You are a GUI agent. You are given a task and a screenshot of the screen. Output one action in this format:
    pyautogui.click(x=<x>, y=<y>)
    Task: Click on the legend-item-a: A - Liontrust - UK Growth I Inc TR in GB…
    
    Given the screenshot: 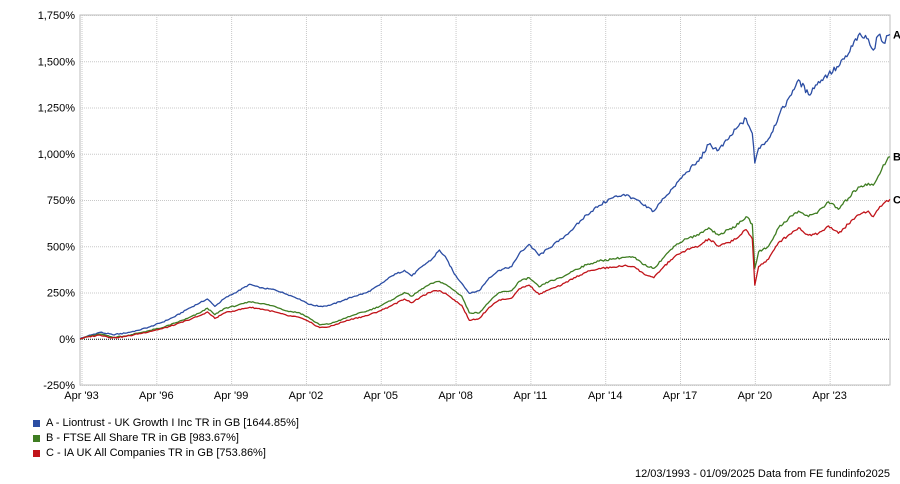 What is the action you would take?
    pyautogui.click(x=166, y=423)
    